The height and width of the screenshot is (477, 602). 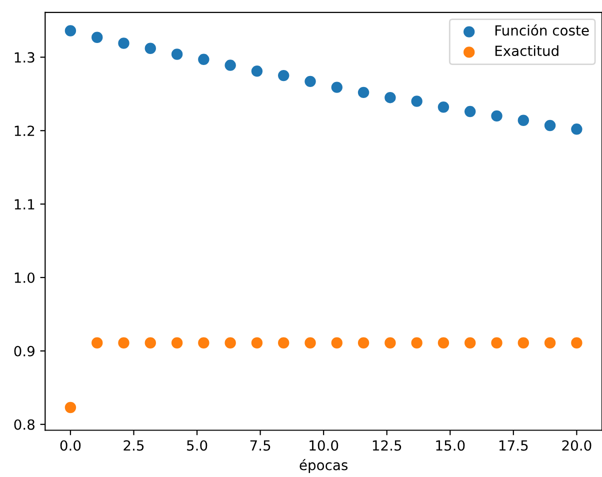 I want to click on x-tick-label: 2.5, so click(x=134, y=445).